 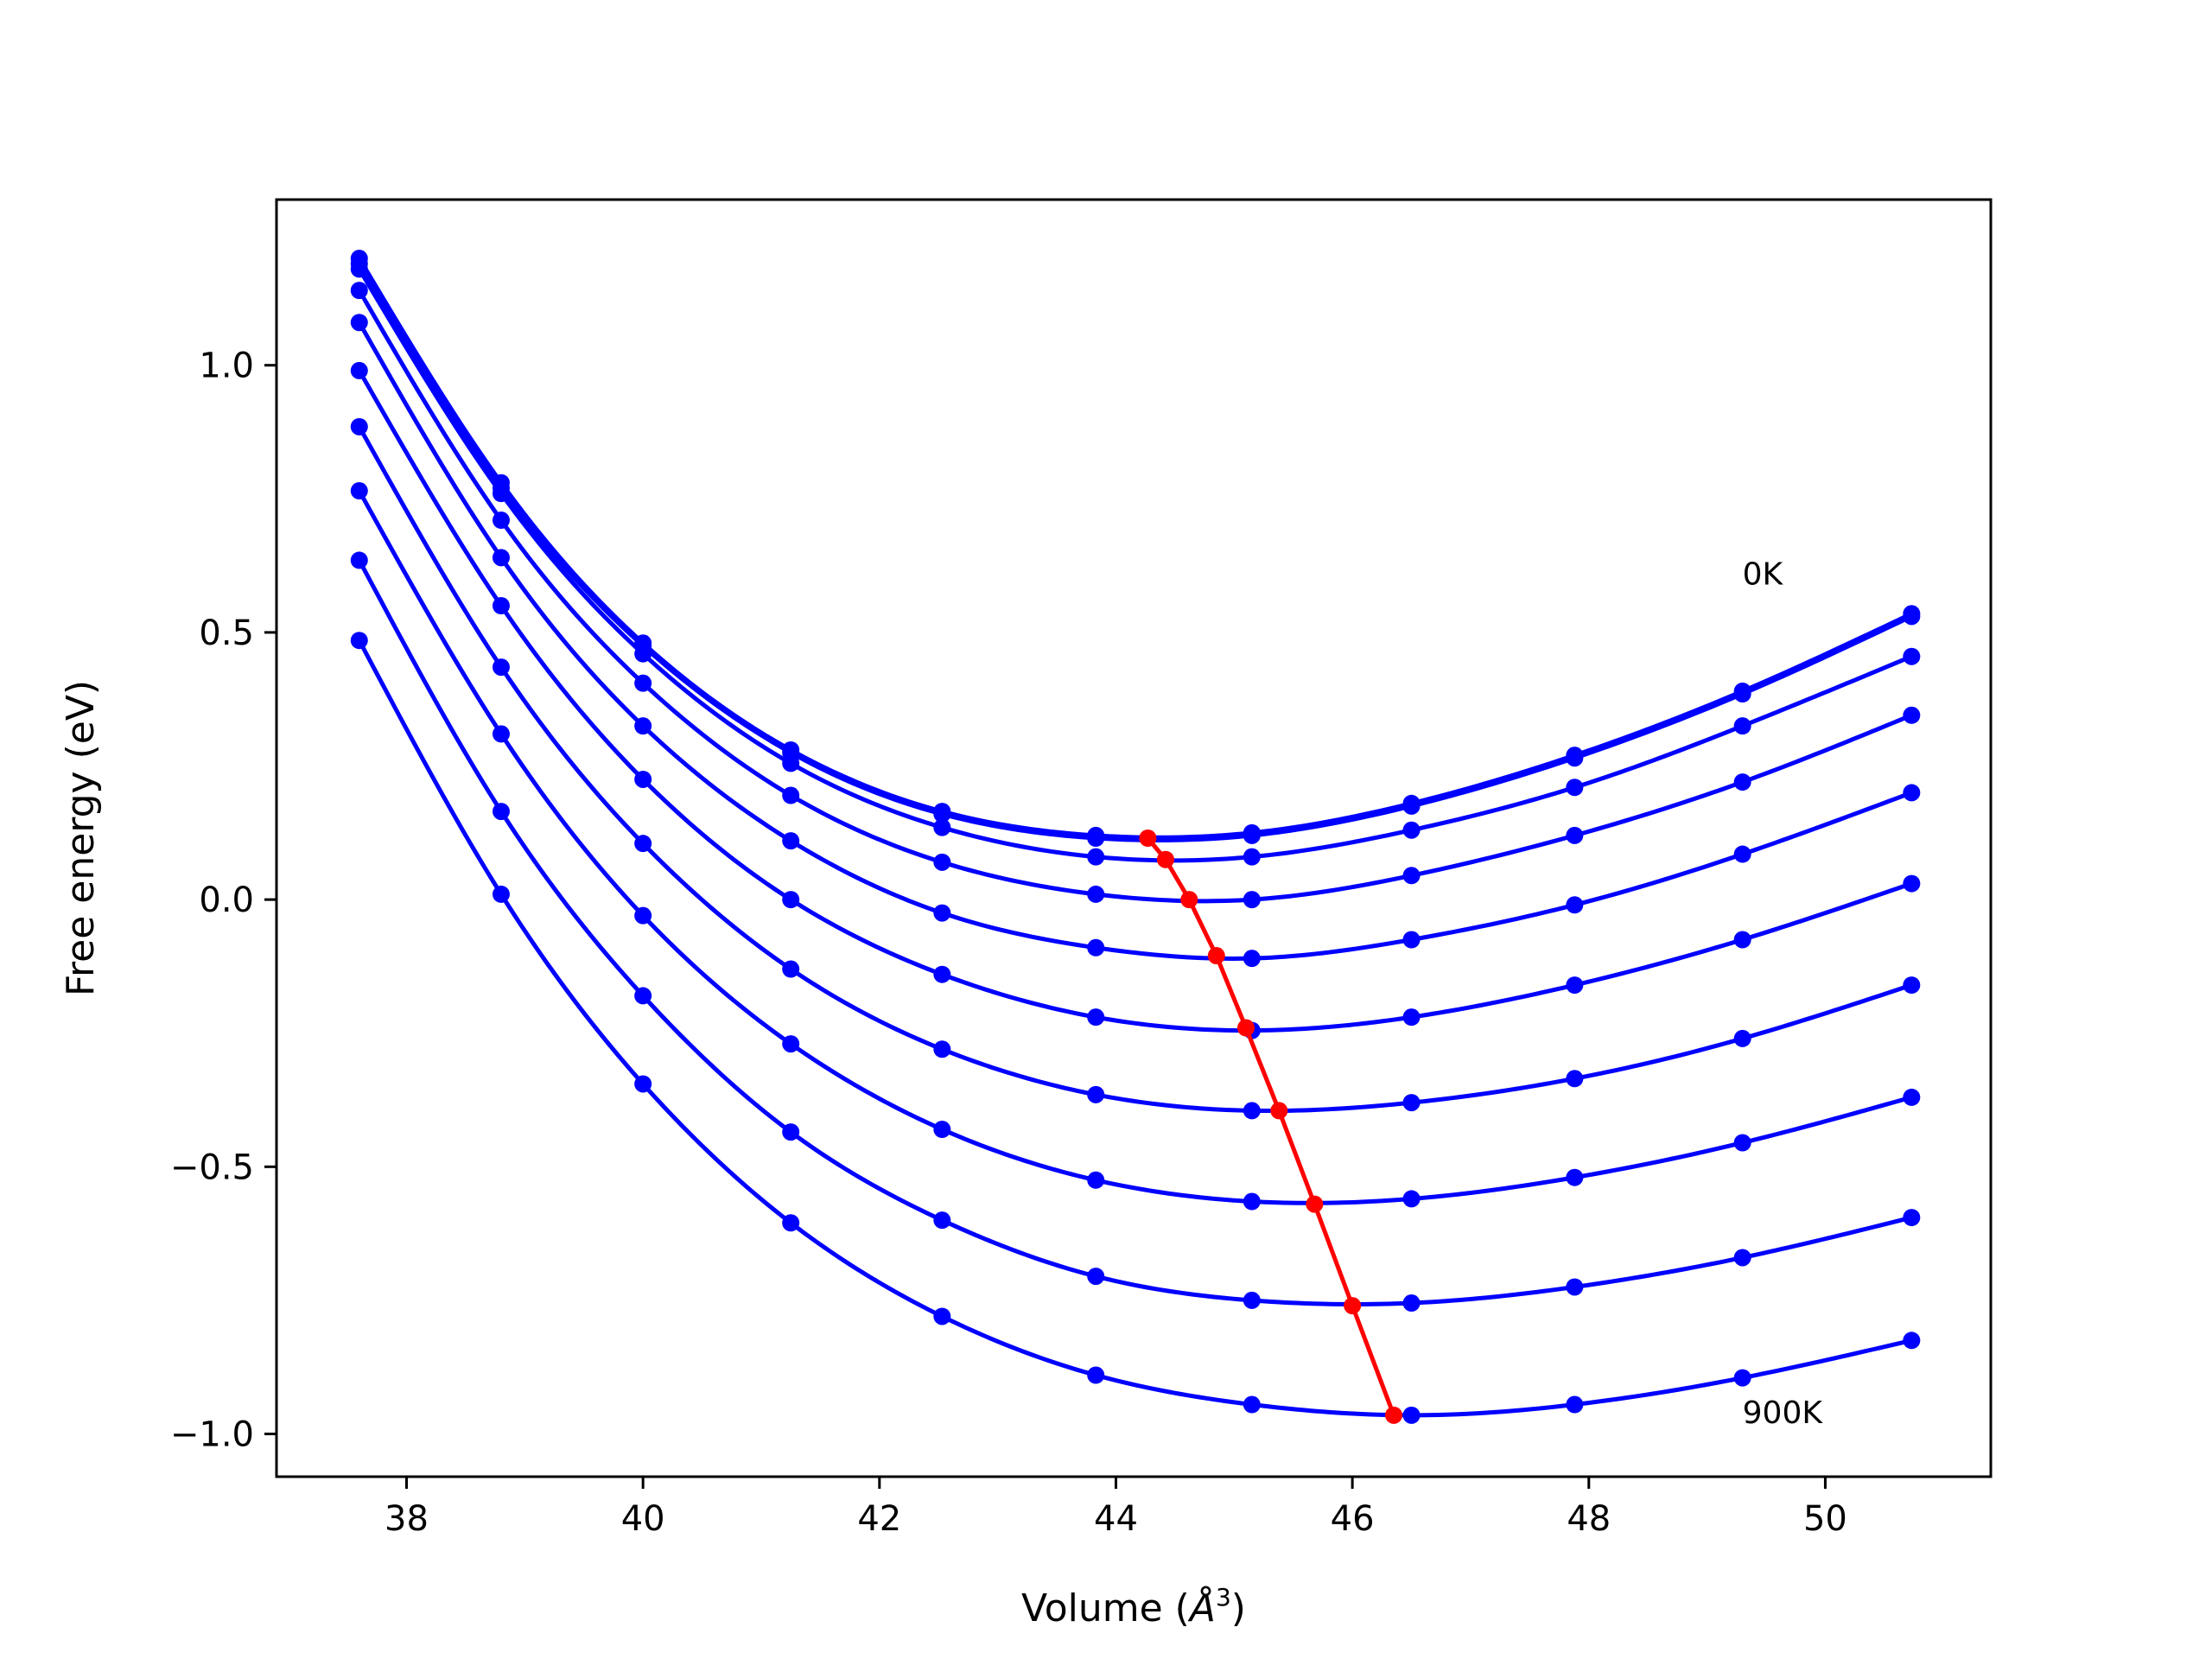 I want to click on x-axis-label: Volume (Å3), so click(x=1133, y=1606).